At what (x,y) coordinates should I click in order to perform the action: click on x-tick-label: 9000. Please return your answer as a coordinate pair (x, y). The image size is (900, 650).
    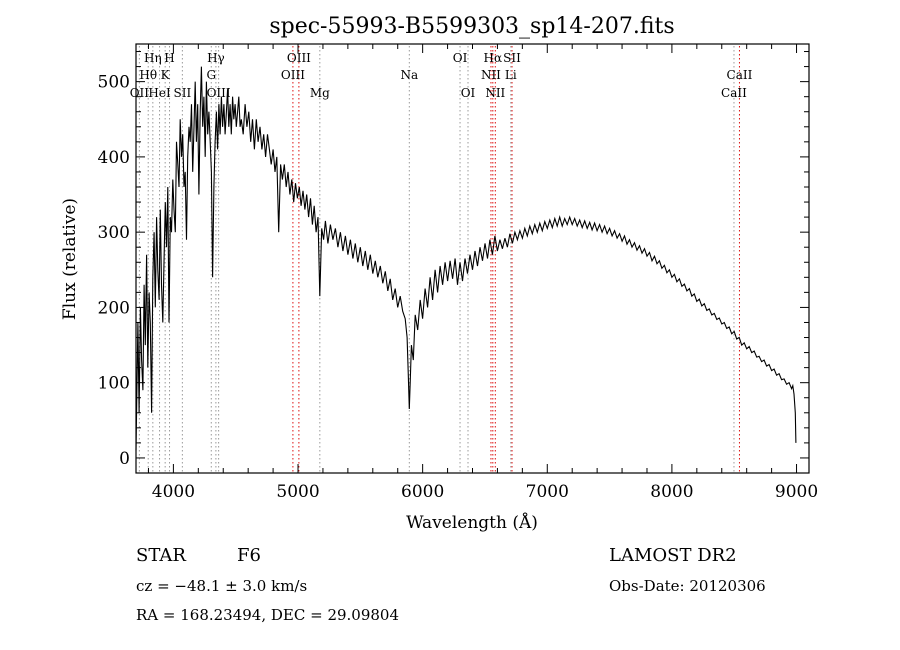
    Looking at the image, I should click on (796, 492).